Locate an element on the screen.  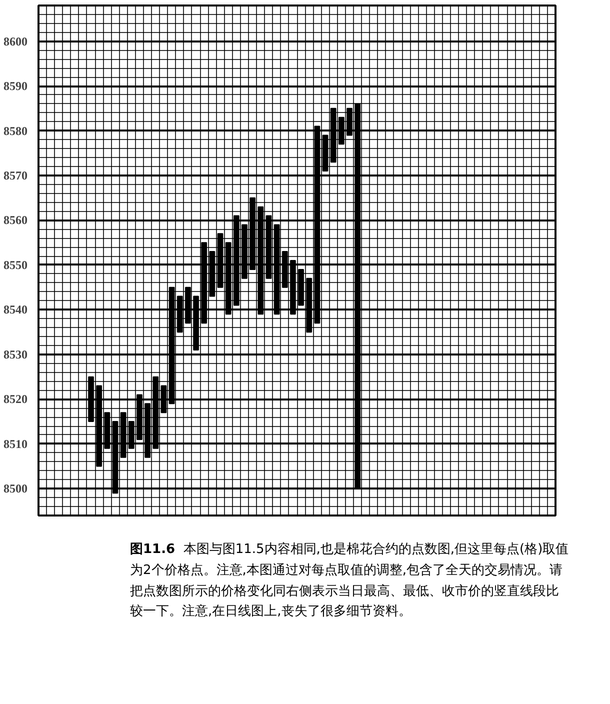
y-tick-label: 8550 is located at coordinates (16, 265).